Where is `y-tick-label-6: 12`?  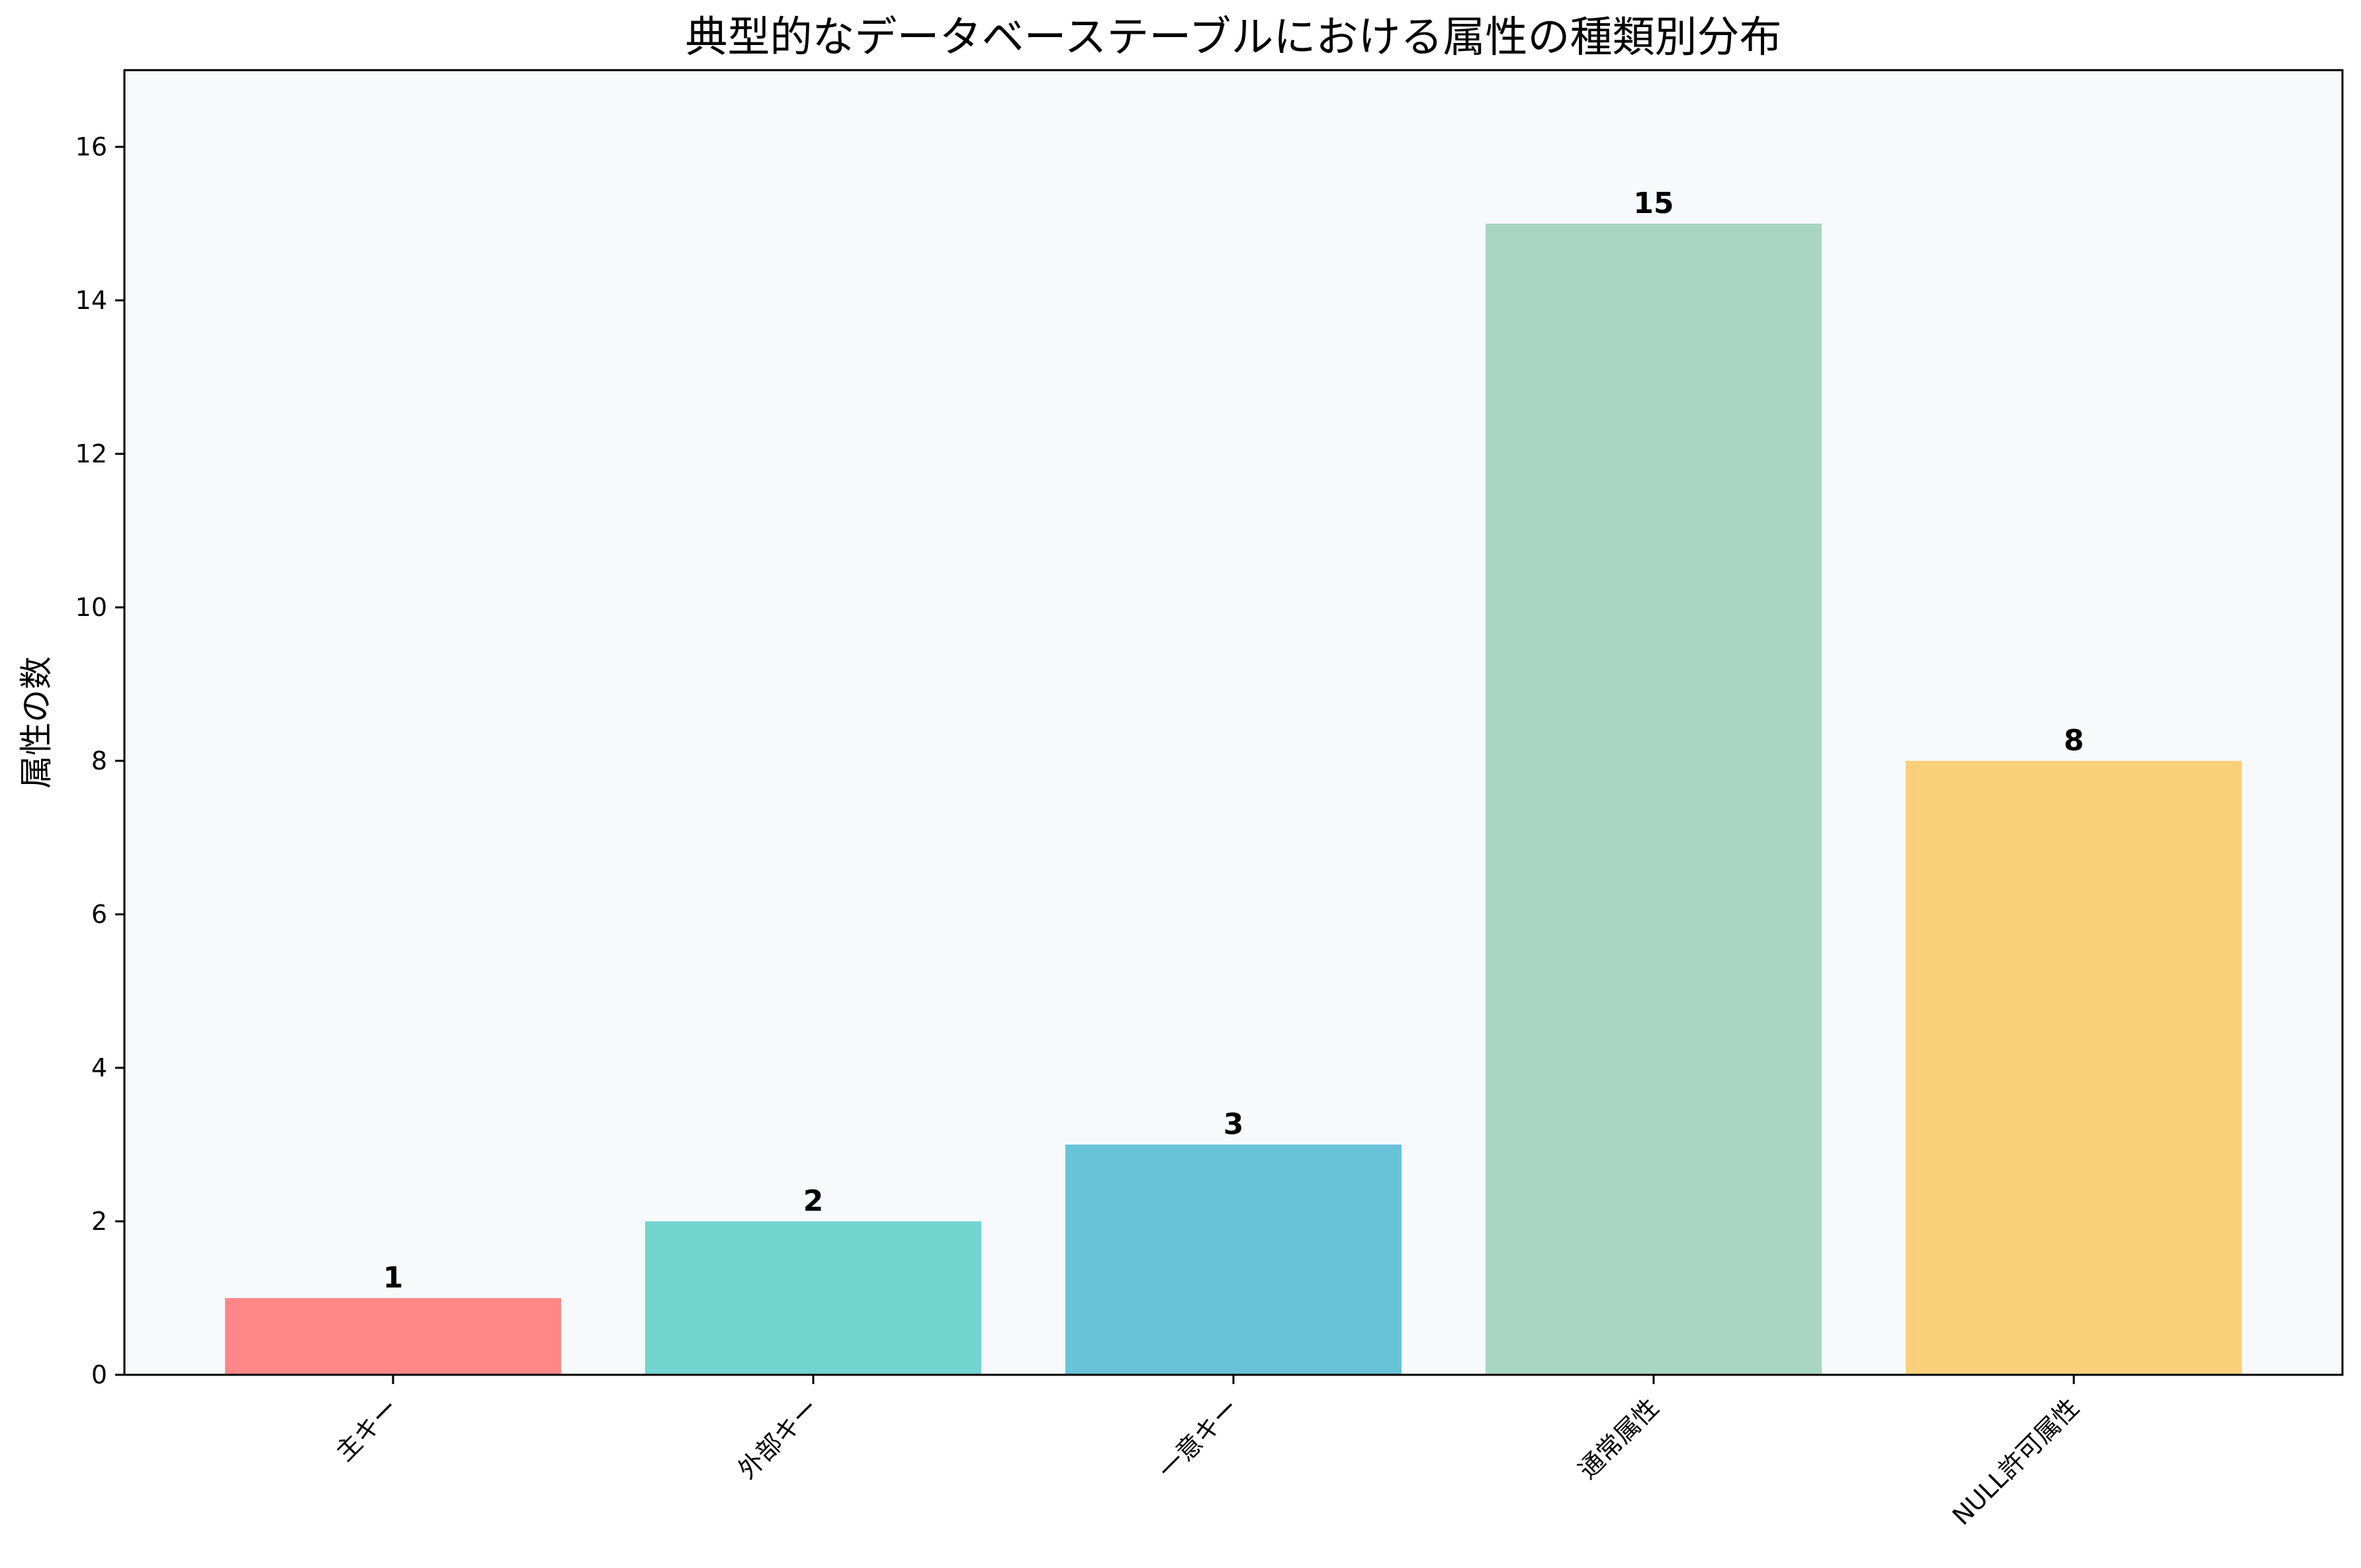 y-tick-label-6: 12 is located at coordinates (91, 453).